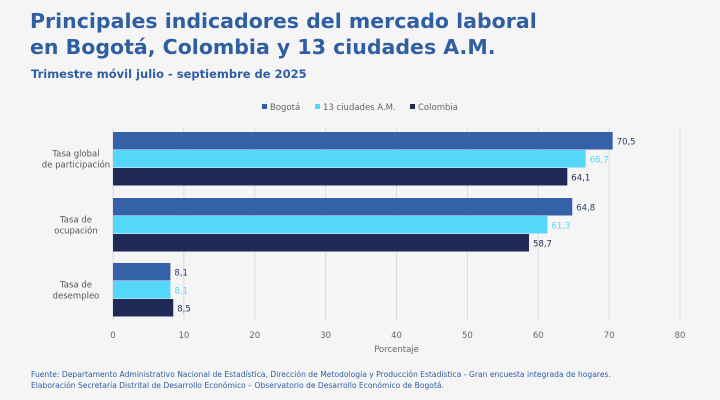 The image size is (720, 400). I want to click on x-tick-label: 20, so click(254, 336).